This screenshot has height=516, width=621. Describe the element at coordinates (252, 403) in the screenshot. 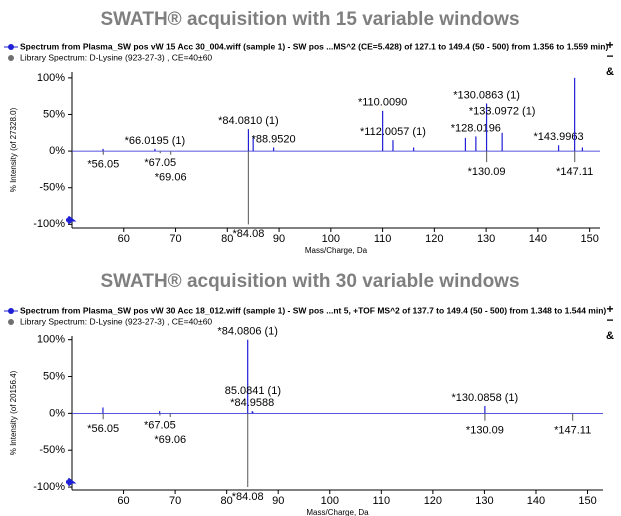

I see `peak-label: *84.9588` at that location.